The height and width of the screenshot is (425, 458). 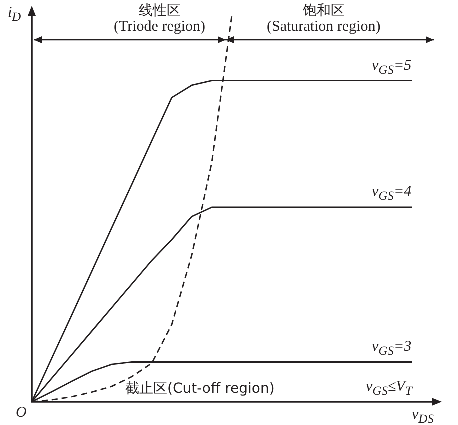 I want to click on series-label: v$_{GS}$=5, so click(x=392, y=67).